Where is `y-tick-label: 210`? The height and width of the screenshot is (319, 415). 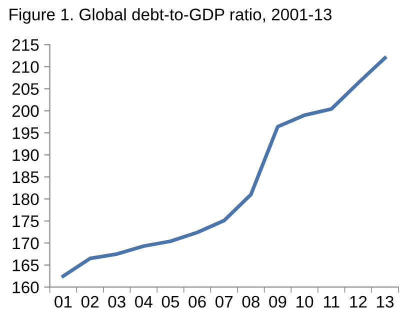
y-tick-label: 210 is located at coordinates (25, 67).